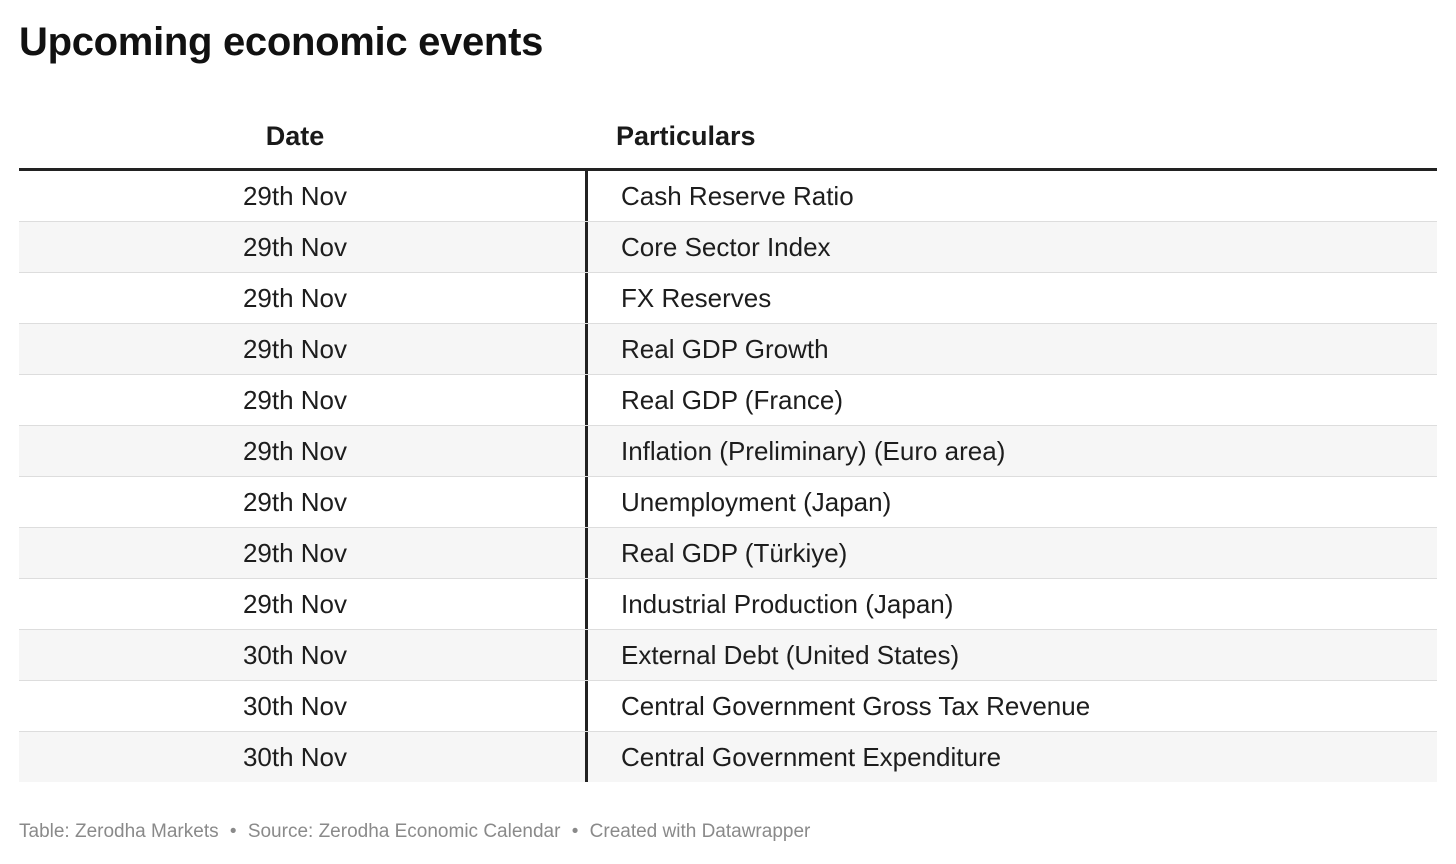 The width and height of the screenshot is (1456, 864). I want to click on footer-table-credit: Table: Zerodha Markets, so click(119, 831).